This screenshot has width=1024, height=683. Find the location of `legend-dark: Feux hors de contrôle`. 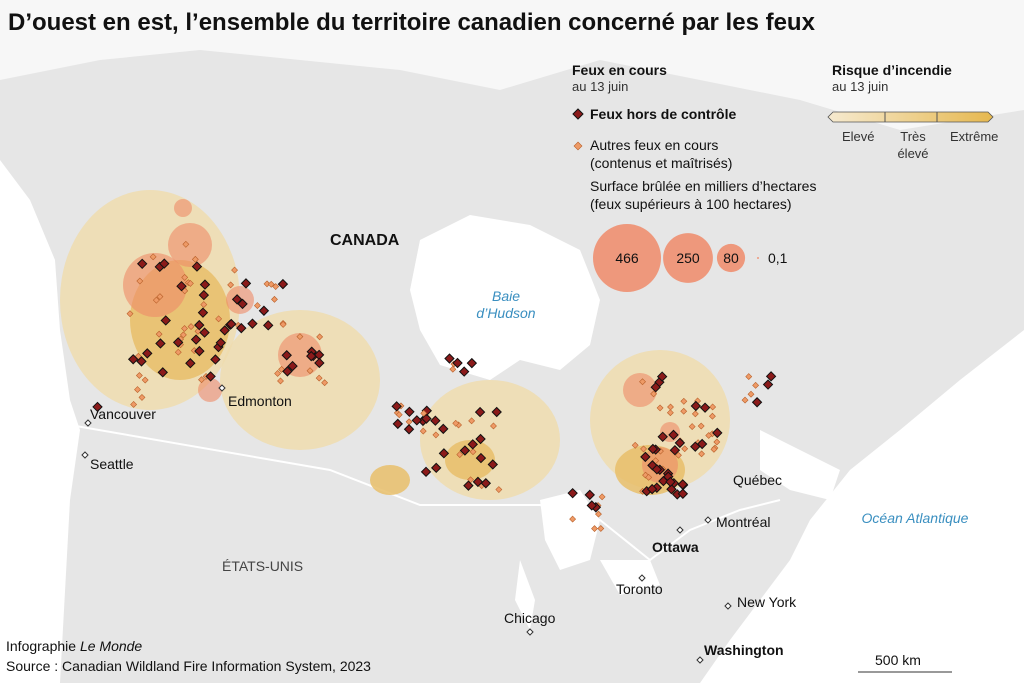

legend-dark: Feux hors de contrôle is located at coordinates (663, 114).